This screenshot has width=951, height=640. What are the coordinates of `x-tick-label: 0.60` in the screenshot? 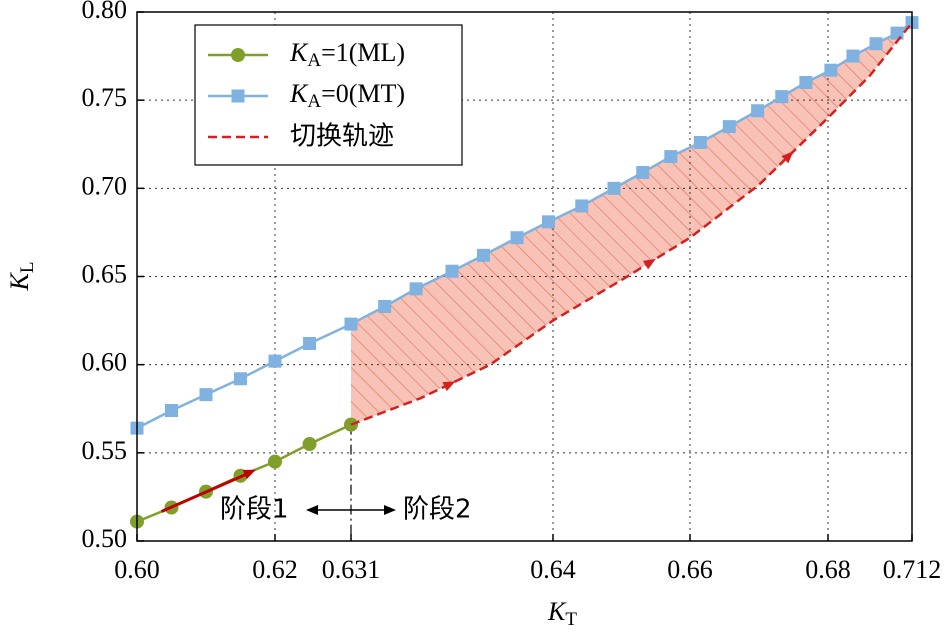 It's located at (137, 569).